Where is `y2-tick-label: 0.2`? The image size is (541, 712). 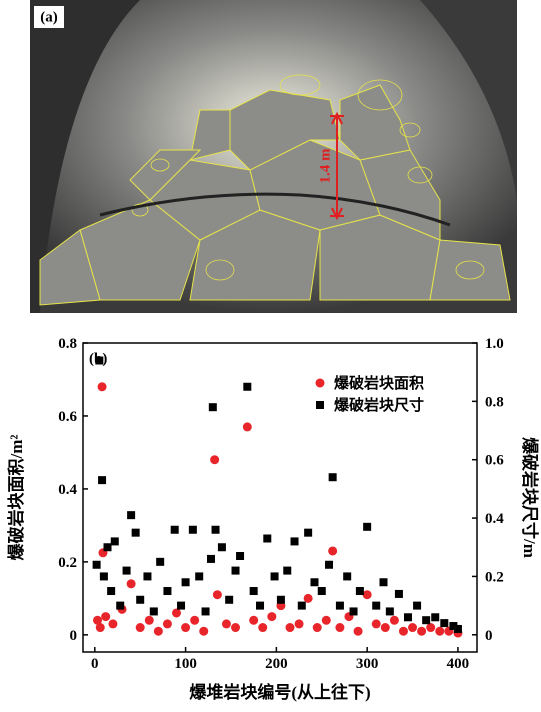
y2-tick-label: 0.2 is located at coordinates (494, 577).